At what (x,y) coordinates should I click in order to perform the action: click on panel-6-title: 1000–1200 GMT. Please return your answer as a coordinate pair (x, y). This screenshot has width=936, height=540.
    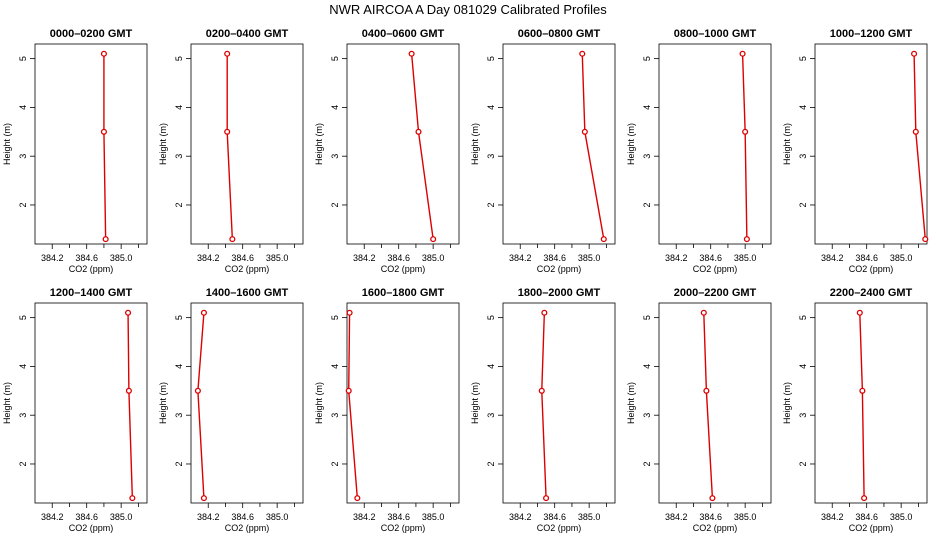
    Looking at the image, I should click on (871, 34).